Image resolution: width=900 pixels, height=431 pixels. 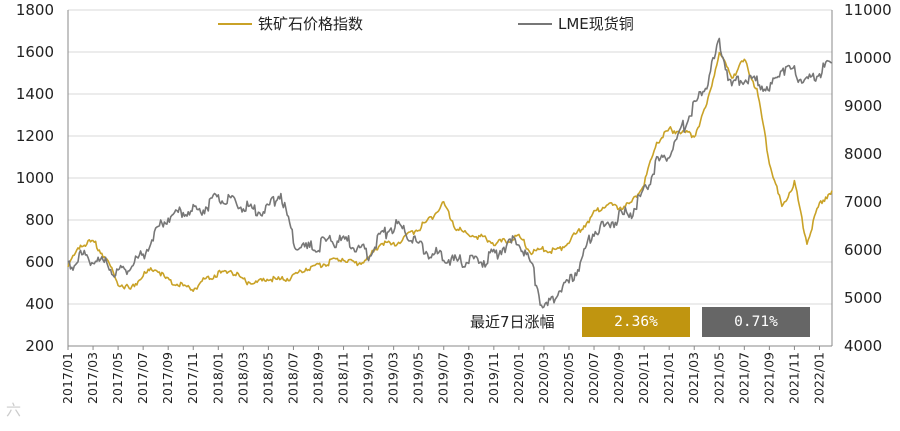 I want to click on x-tick-label: 2017/07, so click(x=142, y=378).